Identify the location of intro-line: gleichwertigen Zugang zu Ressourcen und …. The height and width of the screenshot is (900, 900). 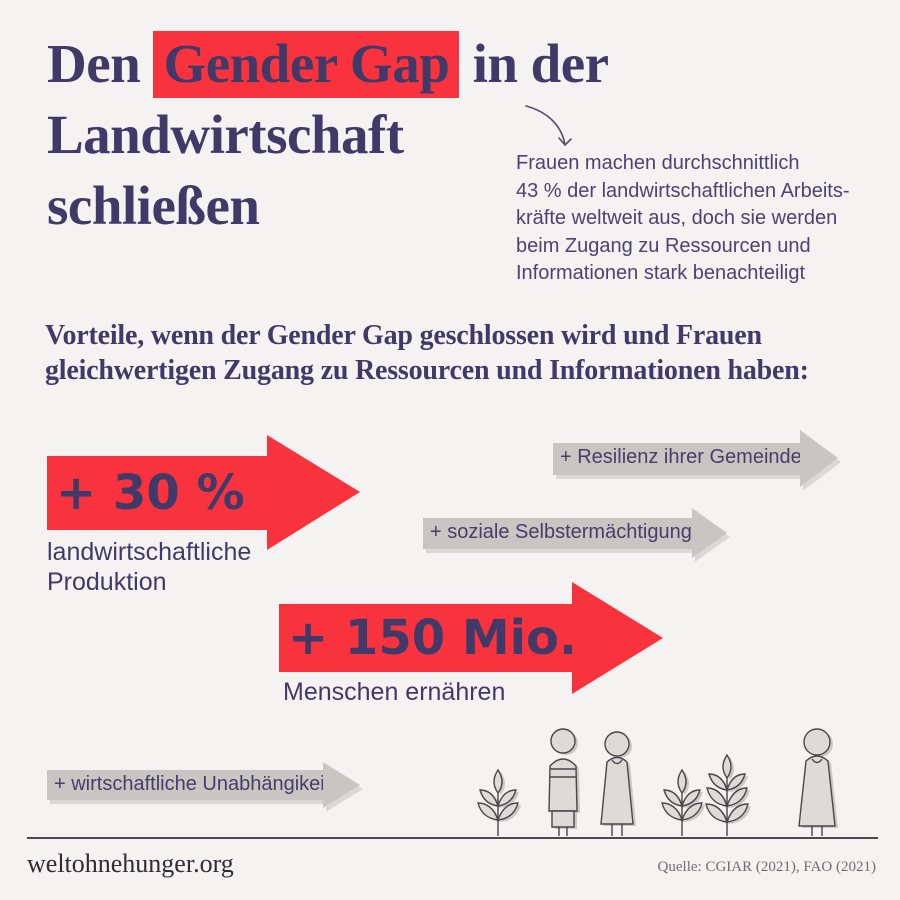
(427, 370).